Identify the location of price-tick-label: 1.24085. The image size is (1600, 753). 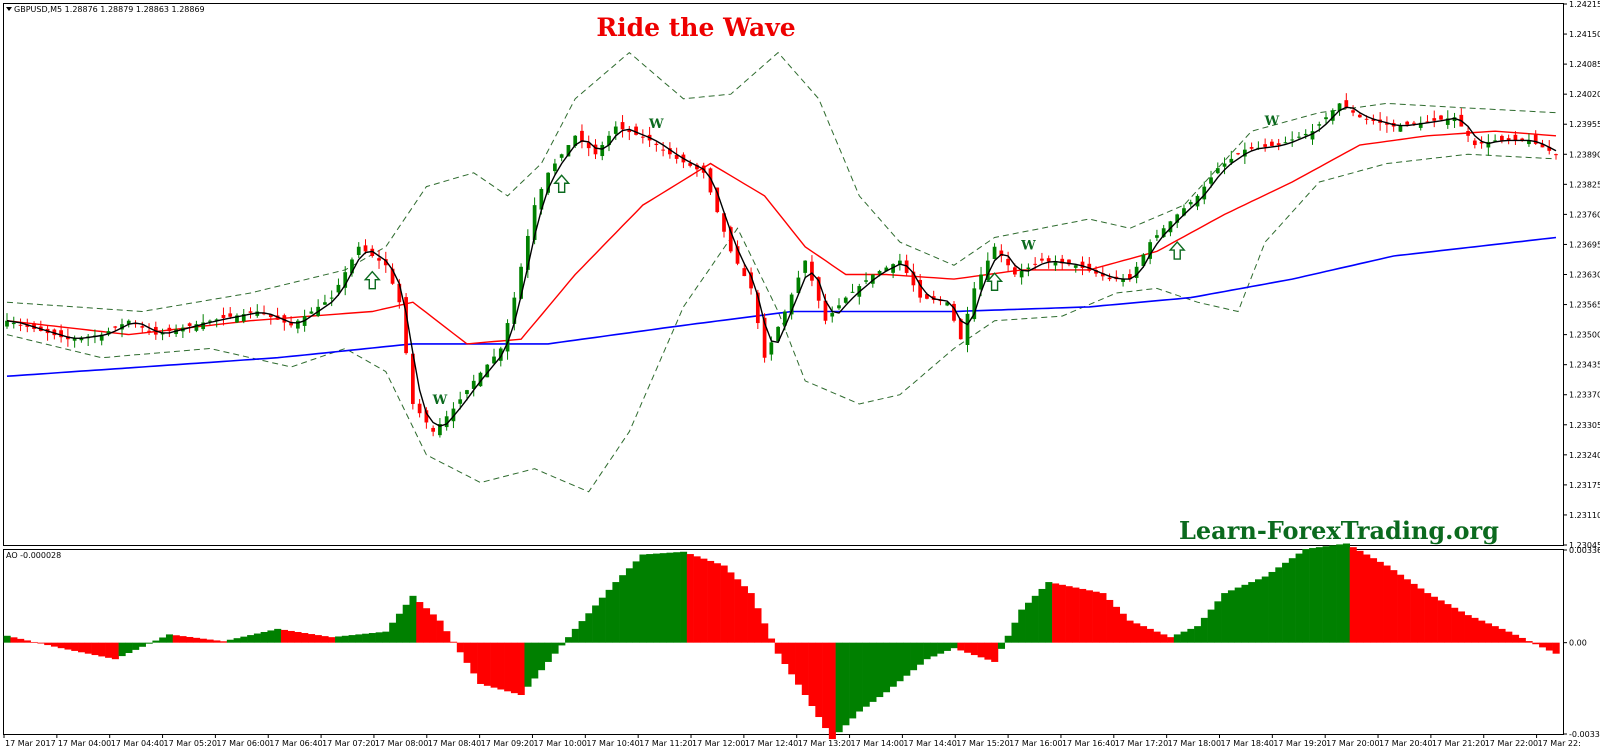
(1584, 64).